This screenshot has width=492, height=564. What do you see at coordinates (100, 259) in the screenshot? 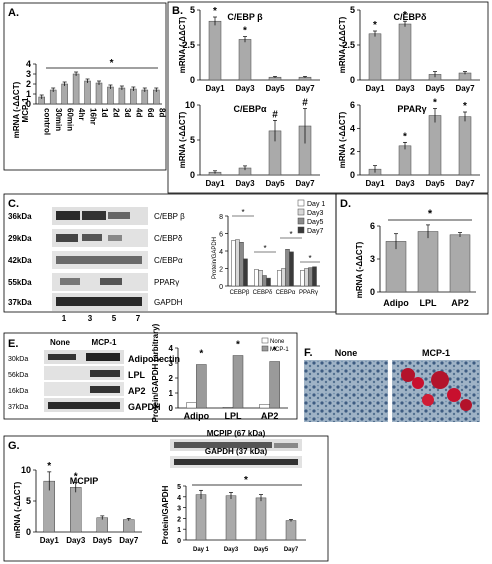
I see `blot-c` at bounding box center [100, 259].